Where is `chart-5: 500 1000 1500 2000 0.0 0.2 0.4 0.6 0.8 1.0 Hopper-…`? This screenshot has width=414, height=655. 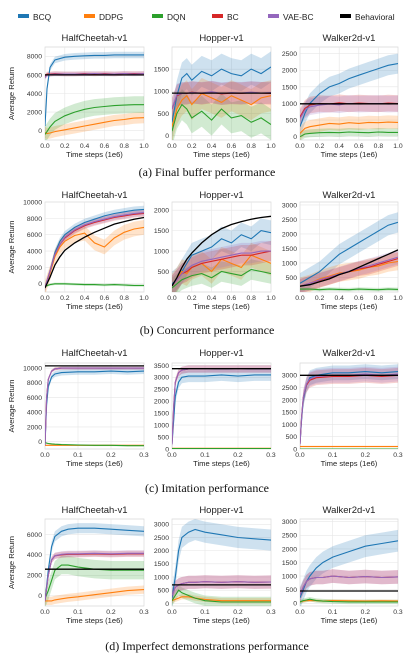 chart-5: 500 1000 1500 2000 0.0 0.2 0.4 0.6 0.8 1.0 Hopper-… is located at coordinates (215, 250).